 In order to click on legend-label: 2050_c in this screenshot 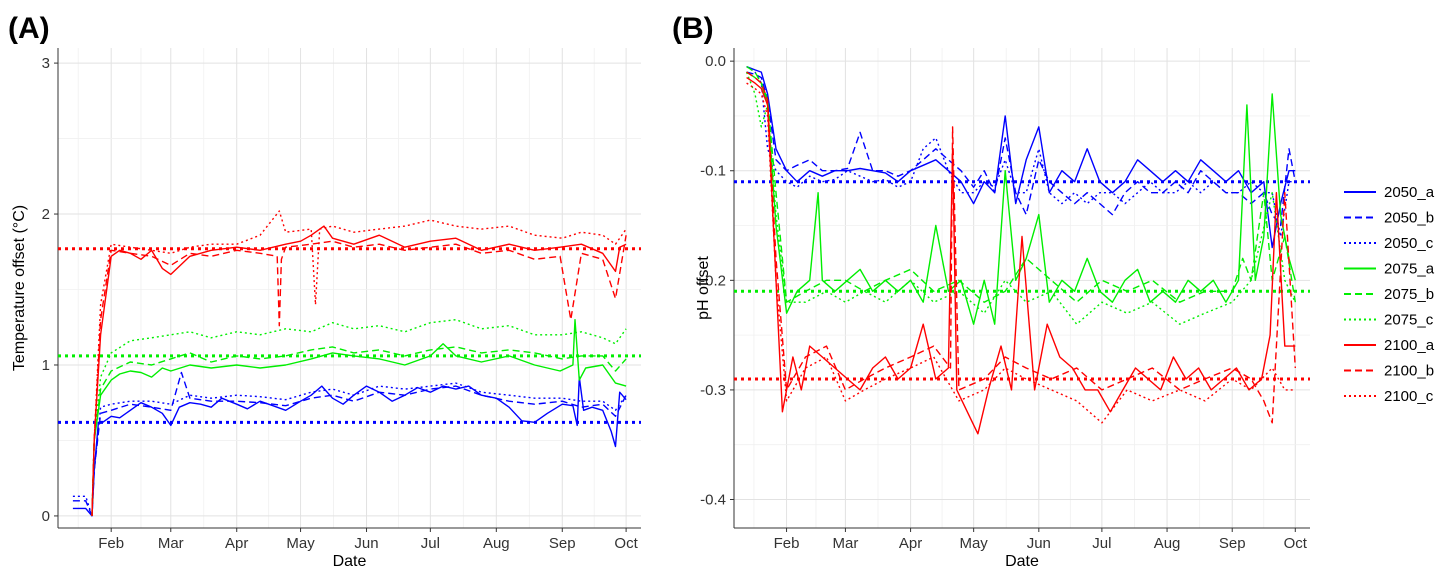, I will do `click(1409, 243)`.